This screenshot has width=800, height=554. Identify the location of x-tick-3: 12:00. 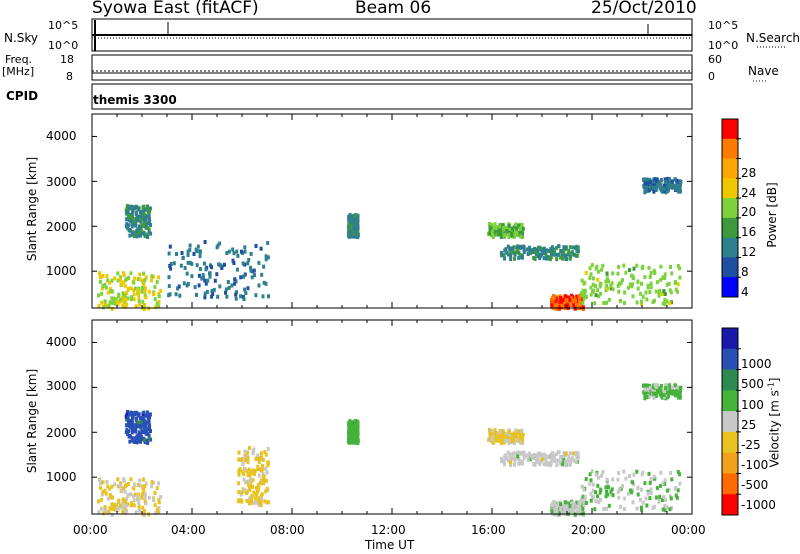
(388, 530).